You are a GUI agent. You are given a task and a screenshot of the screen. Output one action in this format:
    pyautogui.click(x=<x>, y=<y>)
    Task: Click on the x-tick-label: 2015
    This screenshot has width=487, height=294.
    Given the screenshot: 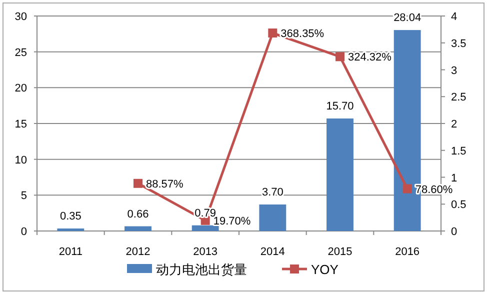 What is the action you would take?
    pyautogui.click(x=340, y=252)
    